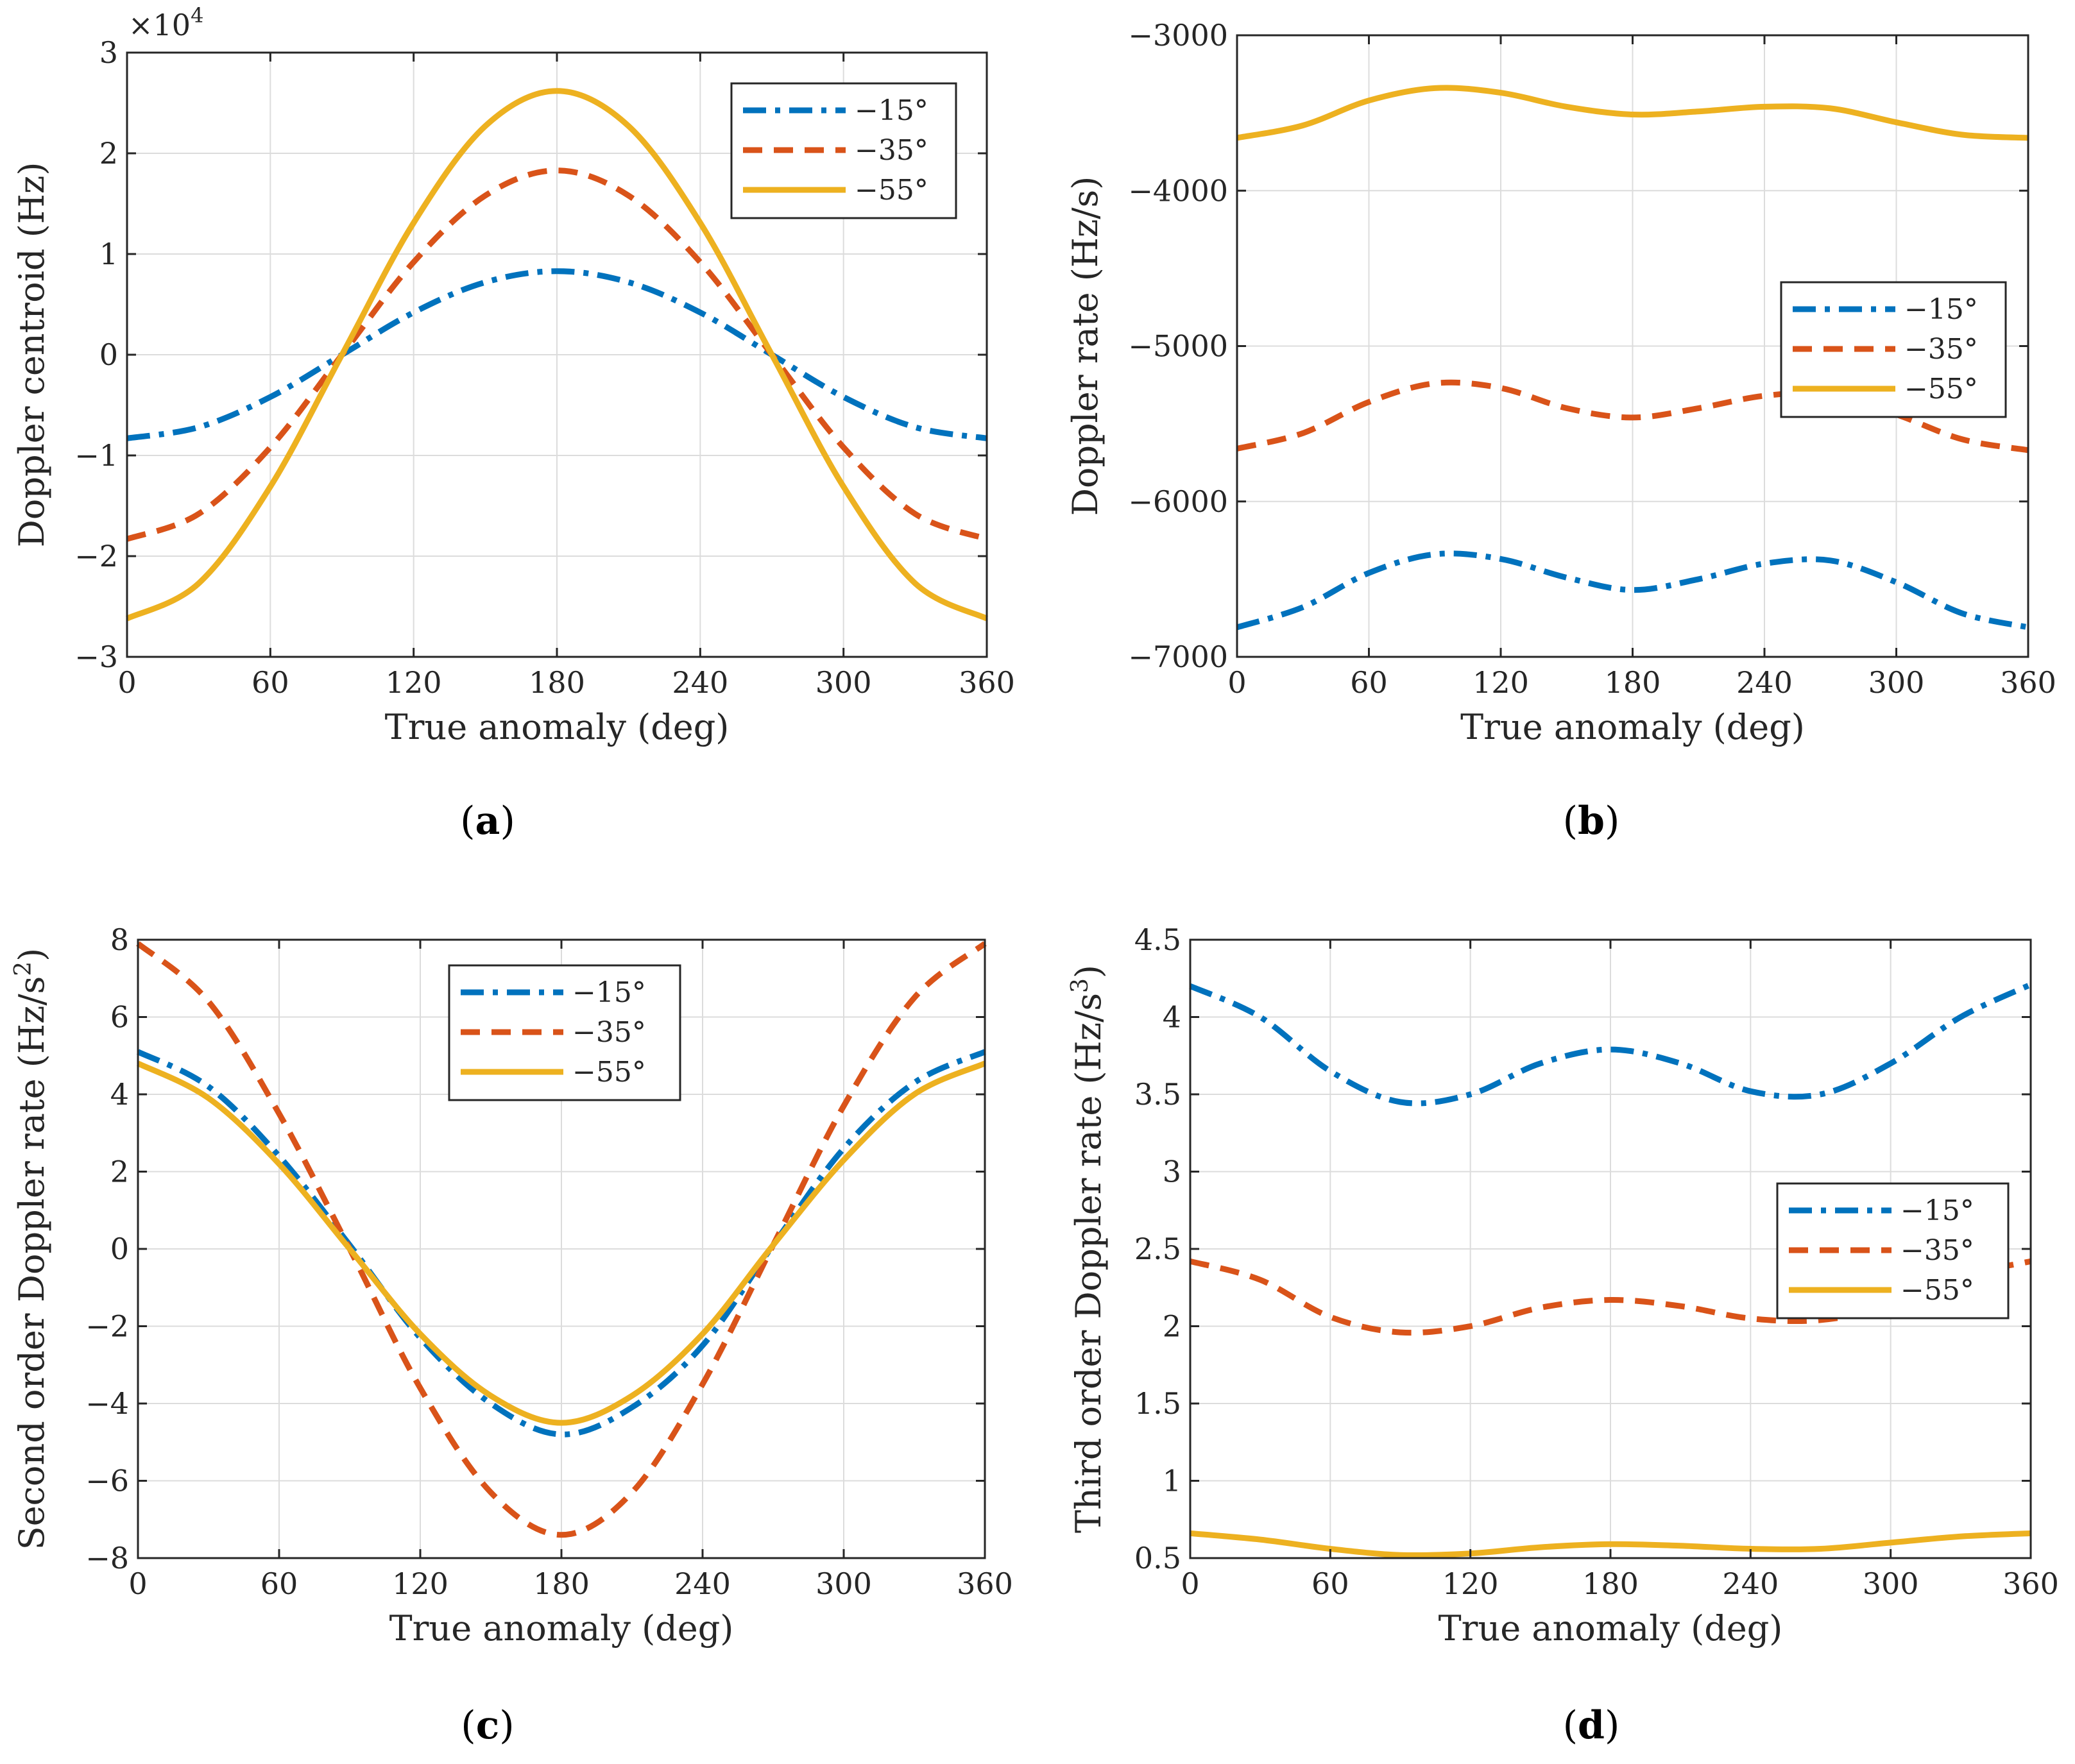  I want to click on y-axis-label: Doppler centroid (Hz), so click(32, 355).